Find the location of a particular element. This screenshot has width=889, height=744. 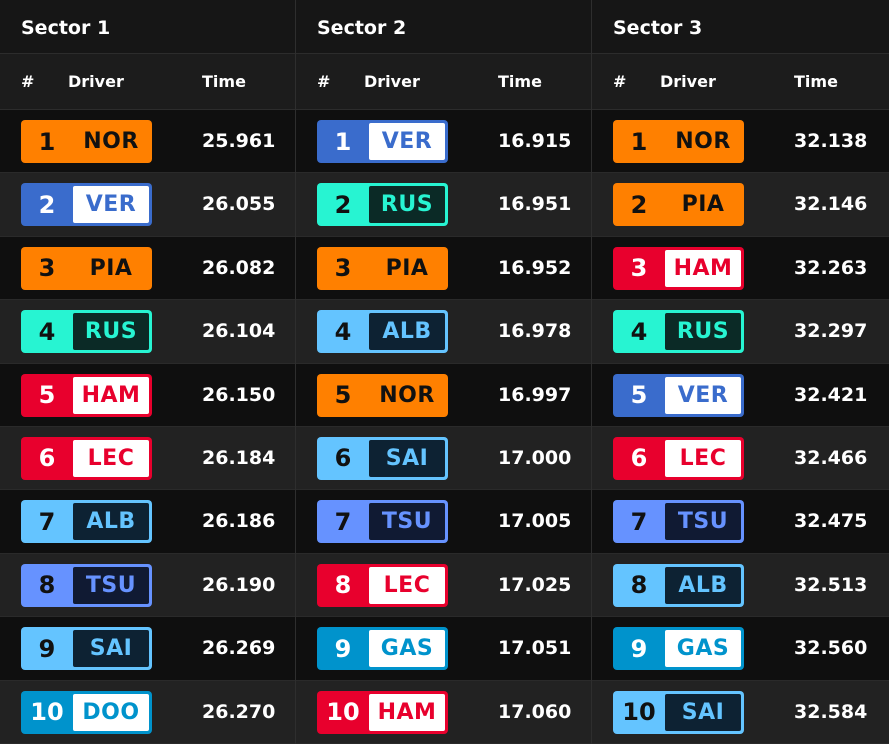

table-row: 3 PIA 16.952 is located at coordinates (443, 268).